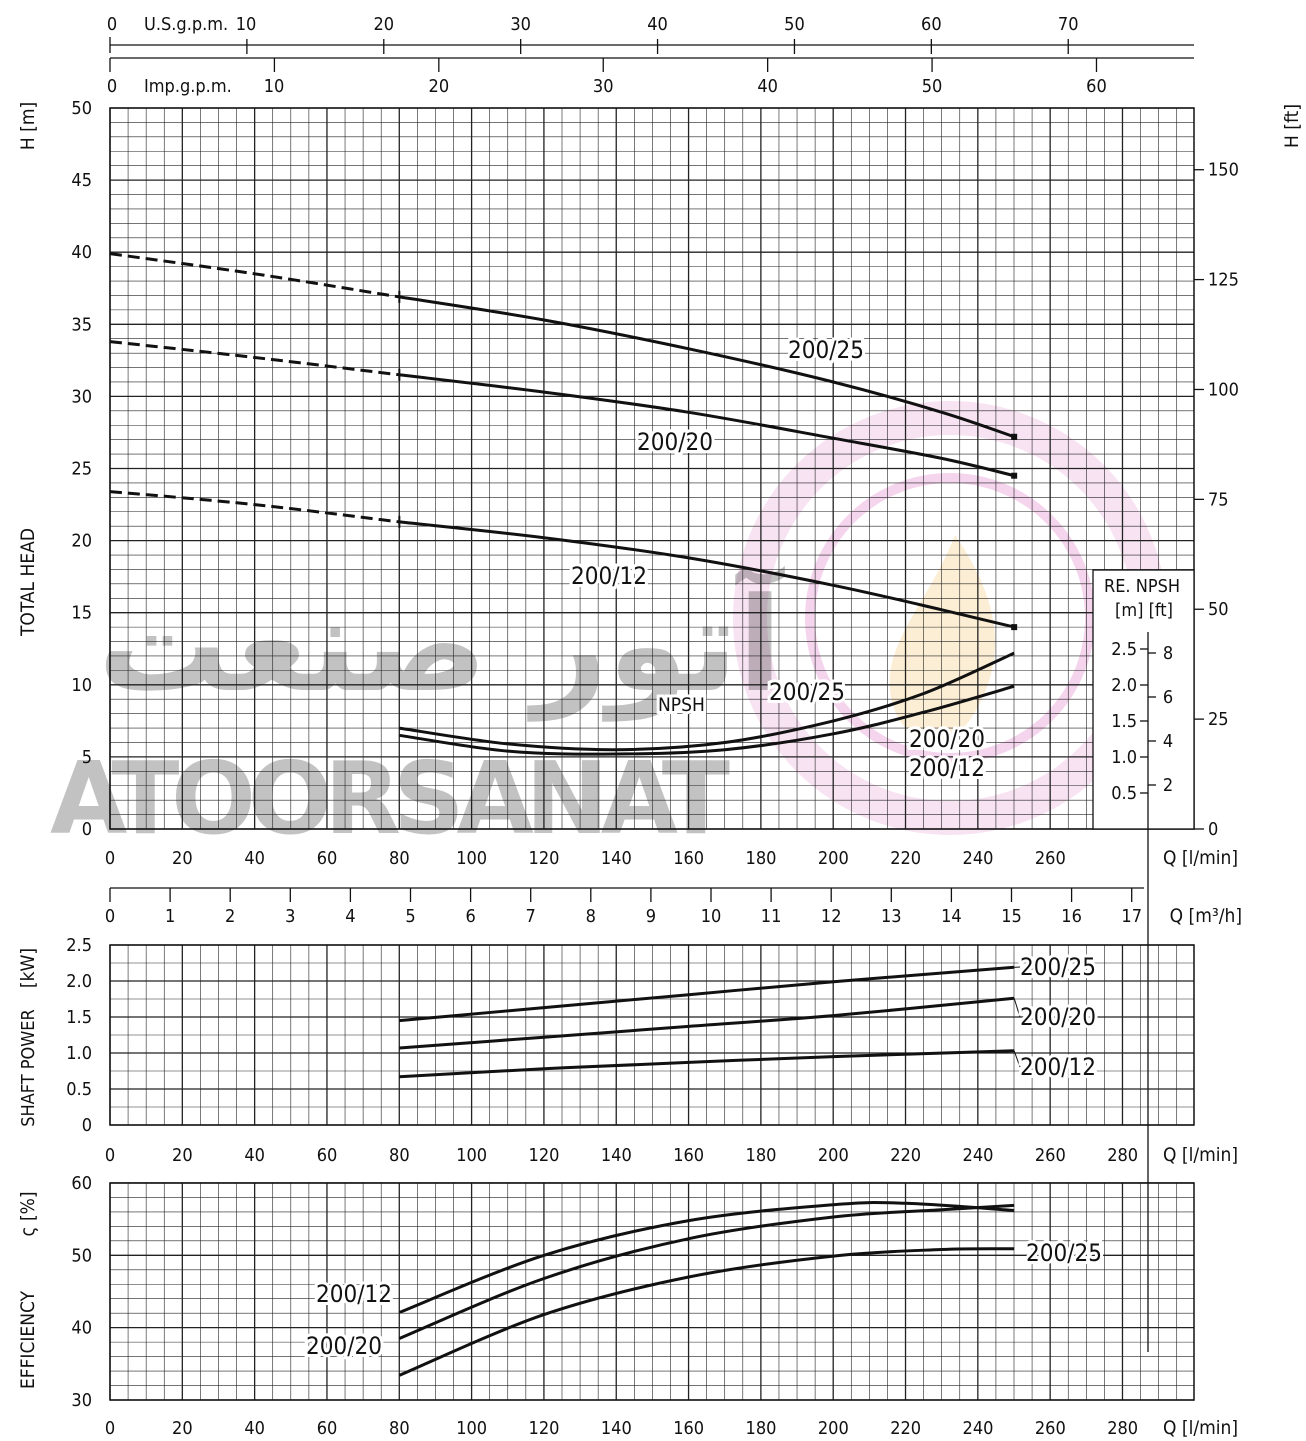 Image resolution: width=1306 pixels, height=1441 pixels. I want to click on head-series-label-200/20: 200/20, so click(675, 442).